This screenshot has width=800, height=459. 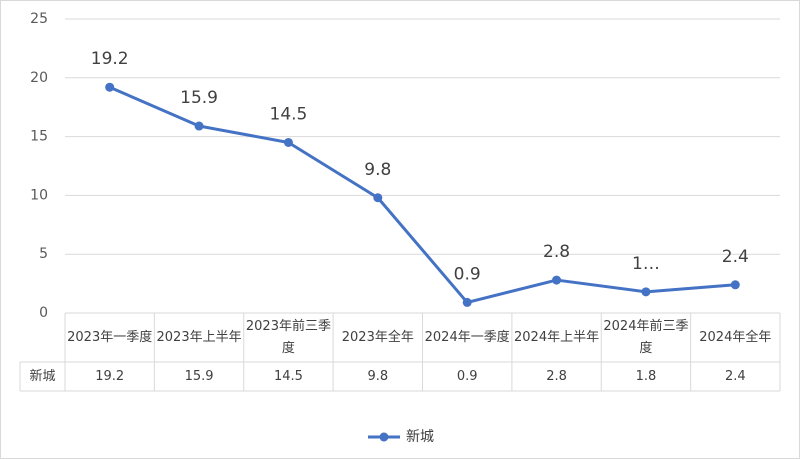 I want to click on x-tick-label-box: 2023年全年, so click(x=377, y=337).